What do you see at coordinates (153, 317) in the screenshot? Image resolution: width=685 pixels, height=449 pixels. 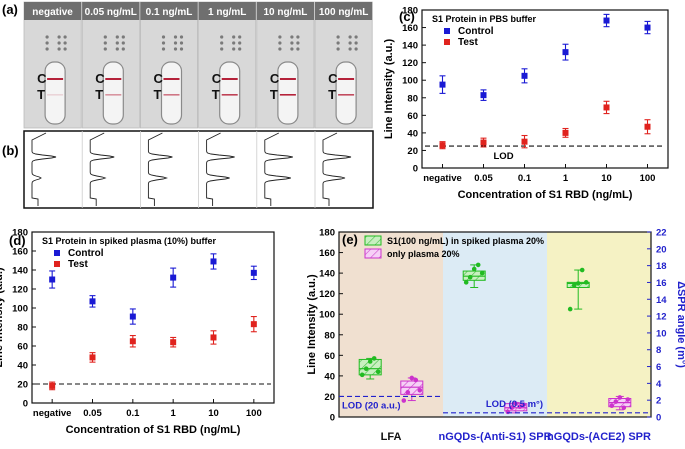 I see `plot-area` at bounding box center [153, 317].